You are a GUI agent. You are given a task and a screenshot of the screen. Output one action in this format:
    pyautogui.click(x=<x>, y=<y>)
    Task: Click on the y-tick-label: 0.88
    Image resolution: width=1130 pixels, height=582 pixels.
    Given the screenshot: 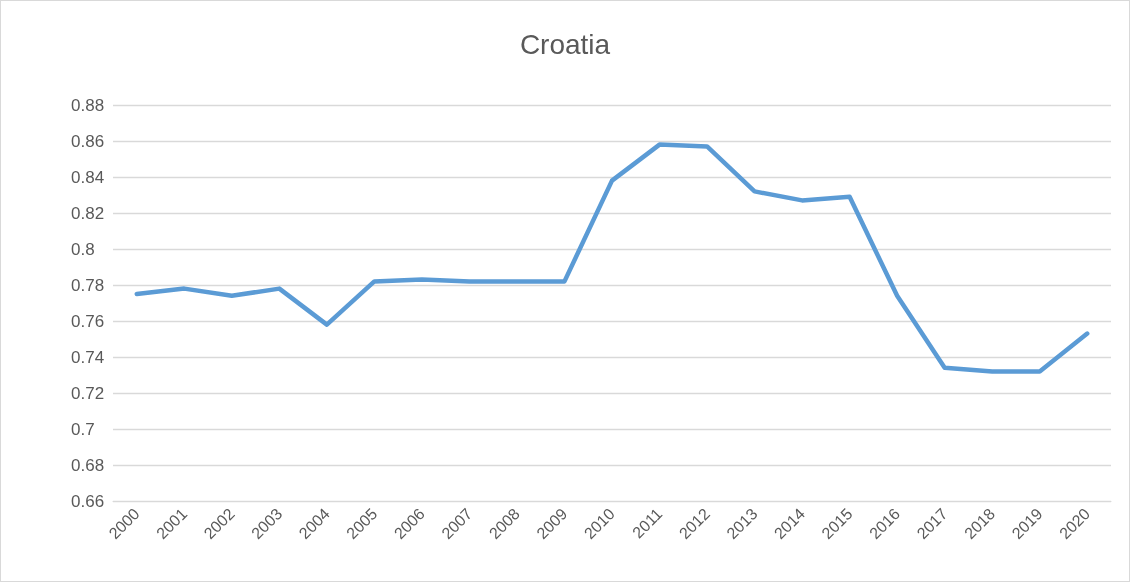 What is the action you would take?
    pyautogui.click(x=88, y=105)
    